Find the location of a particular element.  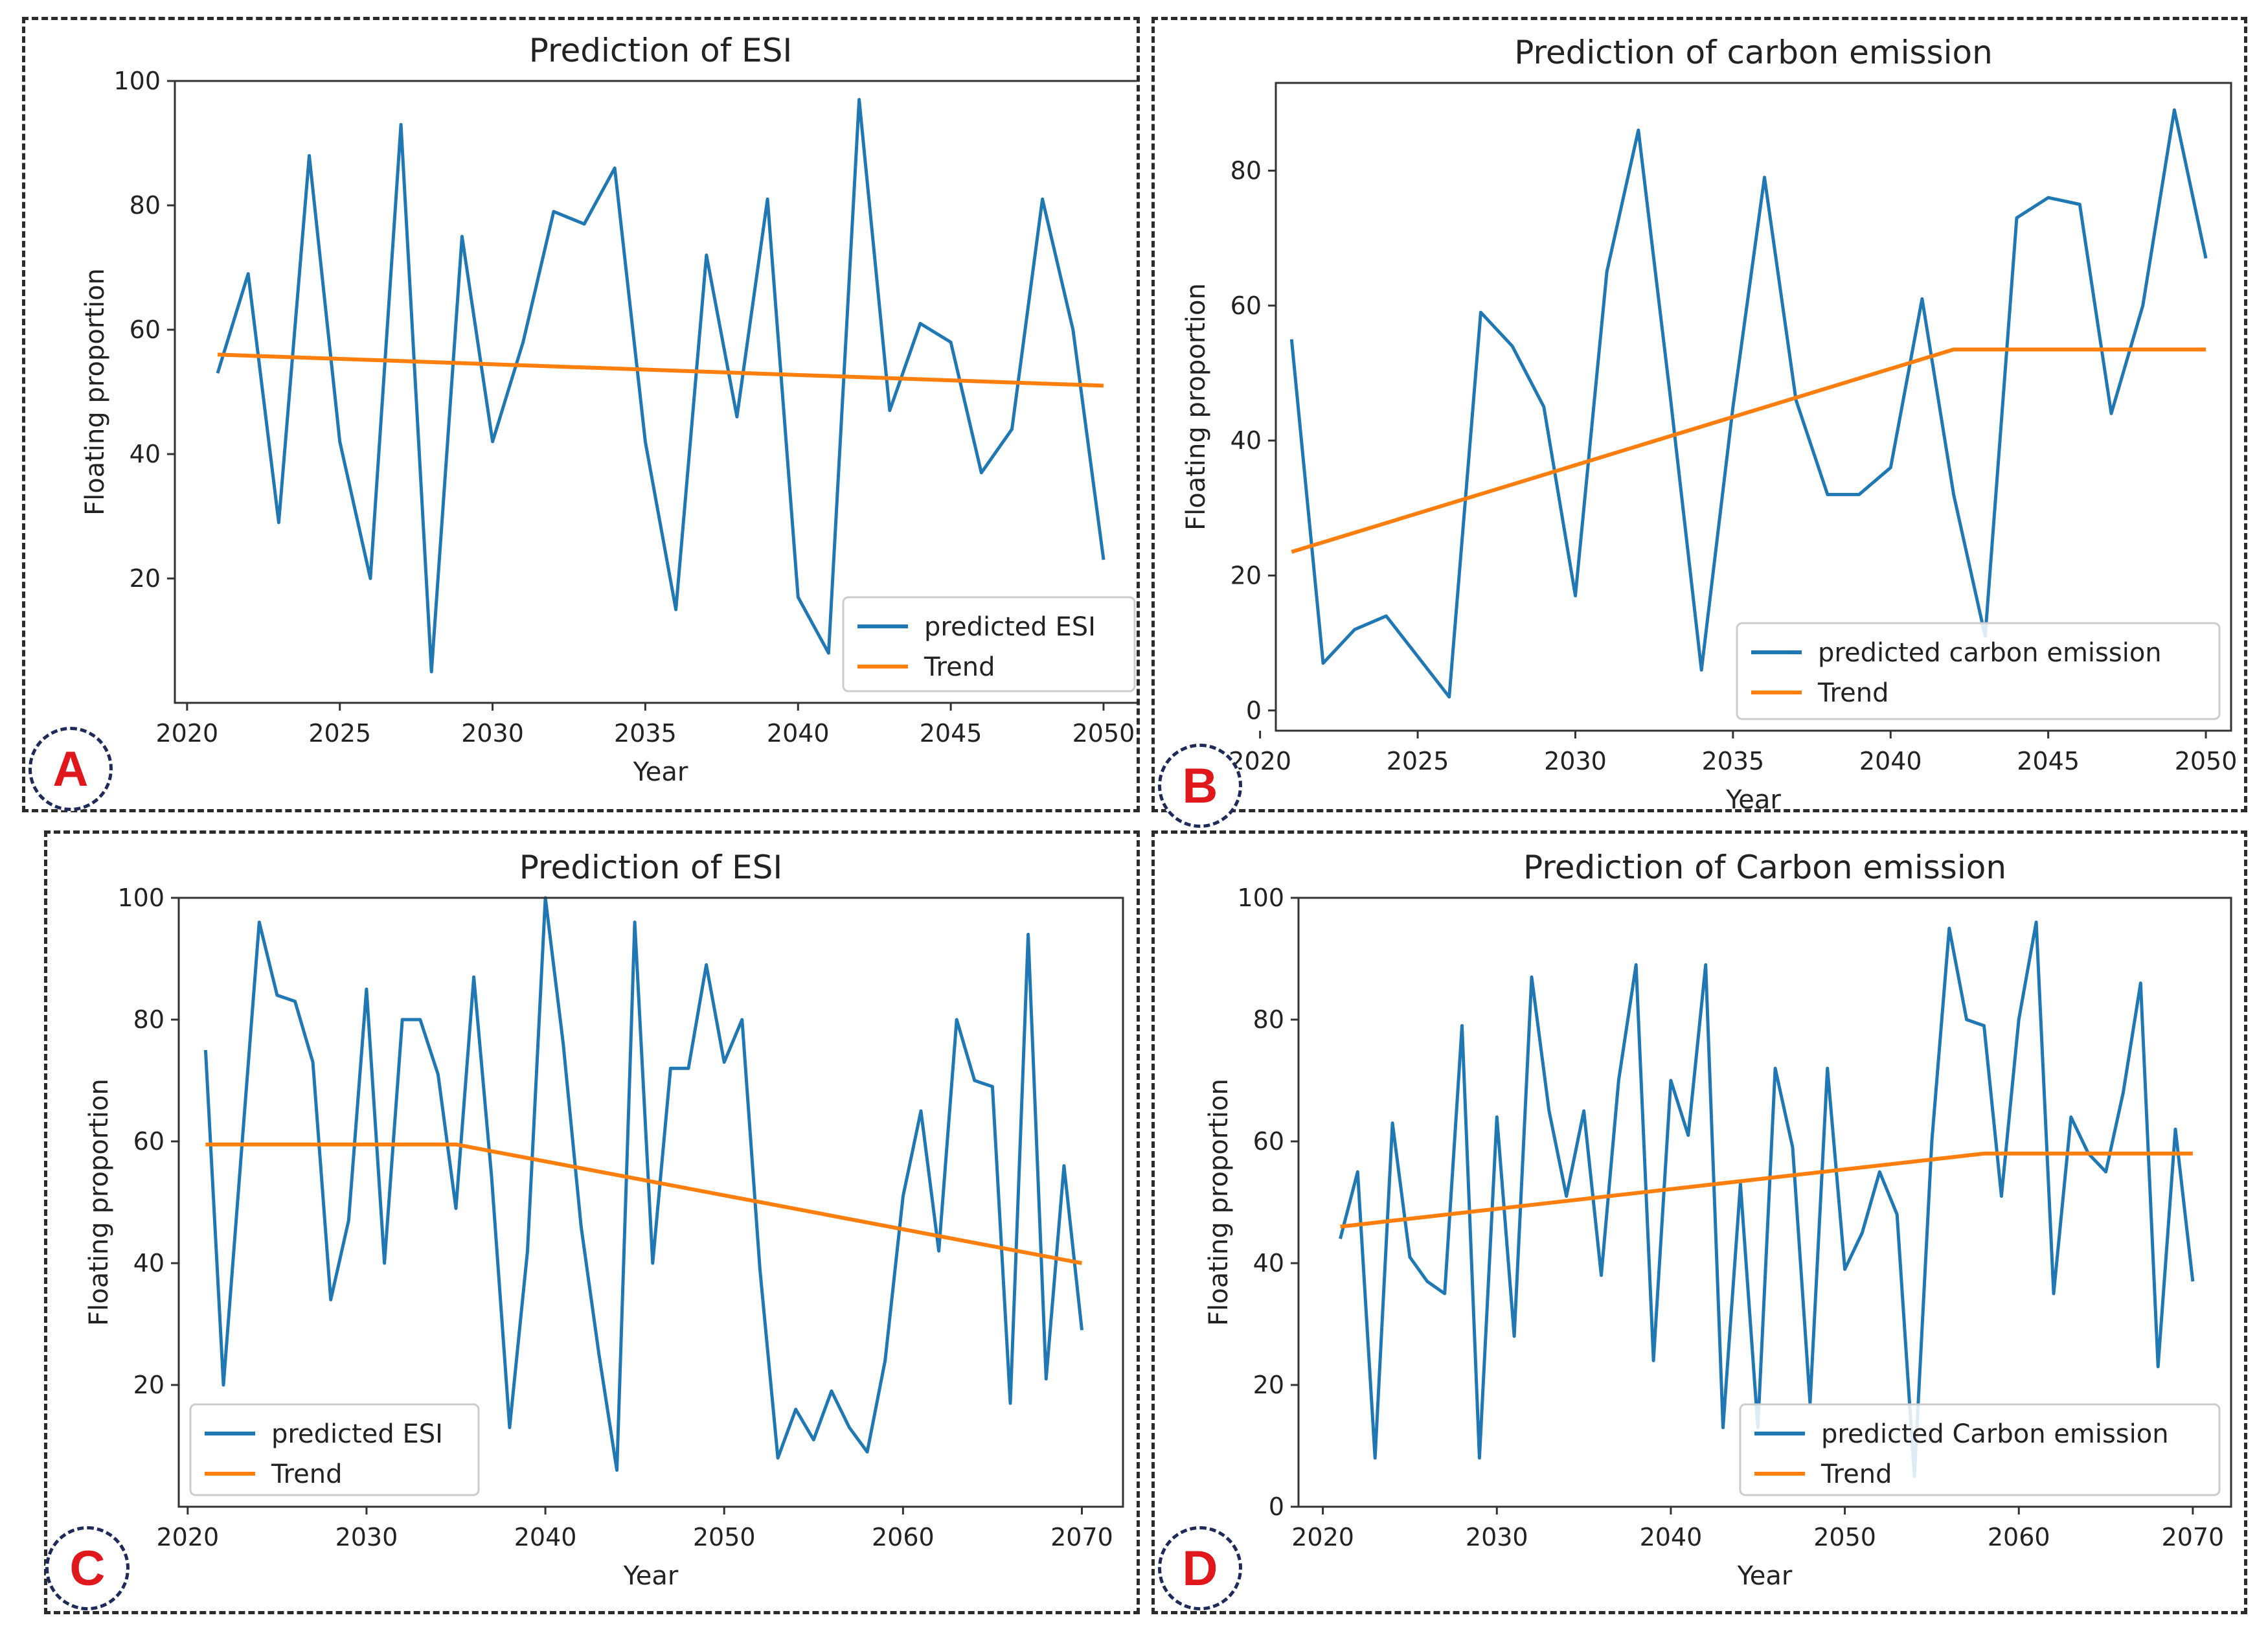

chart-title: Prediction of Carbon emission is located at coordinates (1764, 867).